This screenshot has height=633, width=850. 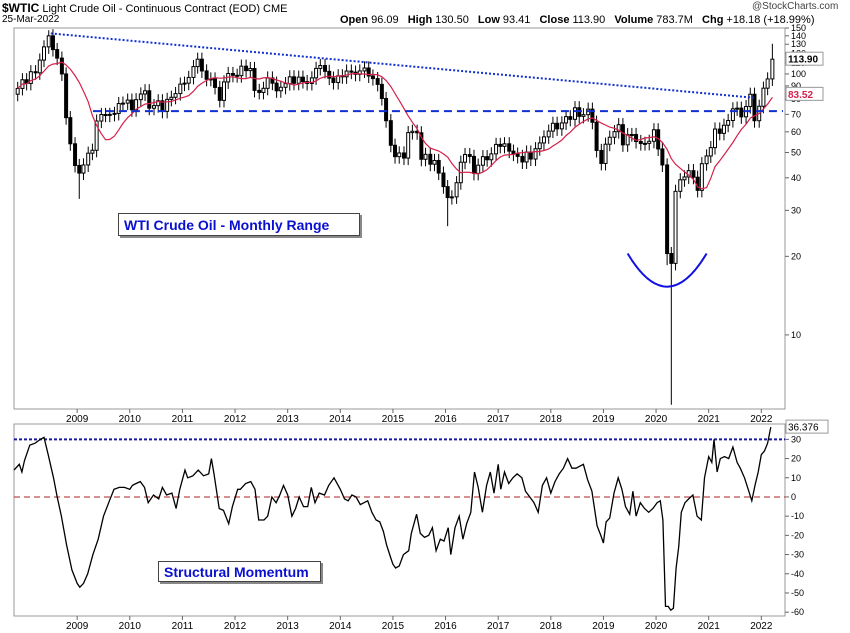 What do you see at coordinates (796, 459) in the screenshot?
I see `momentum-y-tick-label: 20` at bounding box center [796, 459].